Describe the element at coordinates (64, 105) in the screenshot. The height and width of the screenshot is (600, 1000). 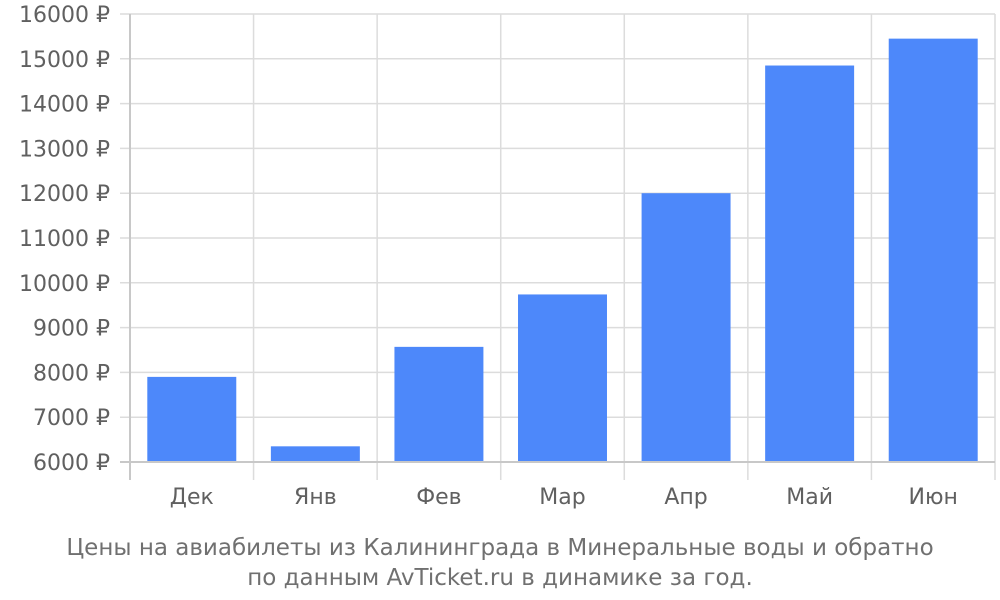
I see `y-tick-label: 14000 ₽` at that location.